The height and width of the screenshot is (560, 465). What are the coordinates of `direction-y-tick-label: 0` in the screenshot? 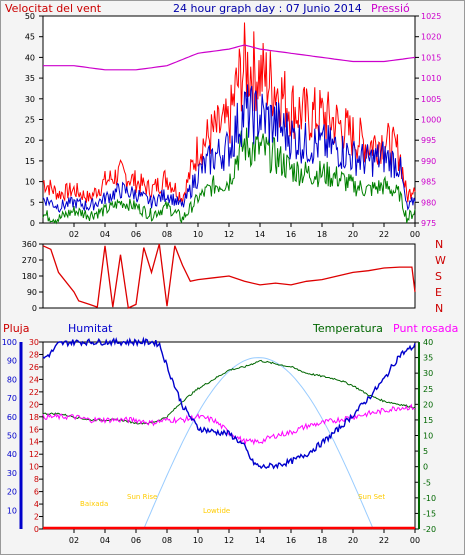 It's located at (34, 308).